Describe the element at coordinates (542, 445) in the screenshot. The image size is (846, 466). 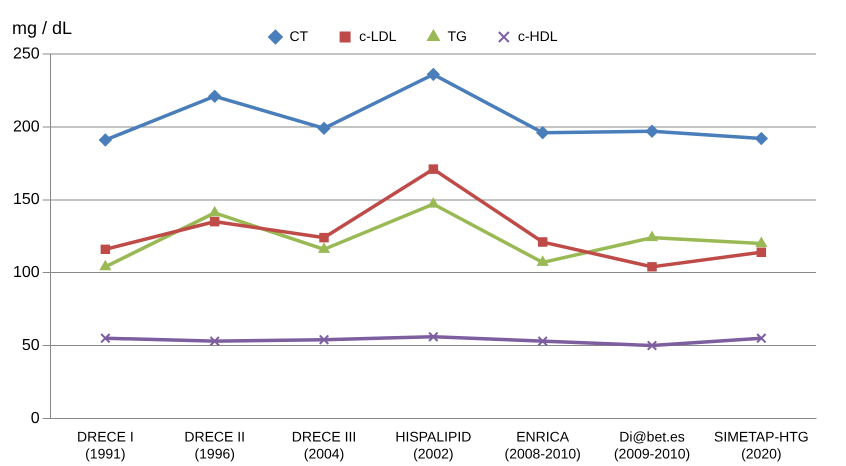
I see `x-tick-label: ENRICA (2008-2010)` at that location.